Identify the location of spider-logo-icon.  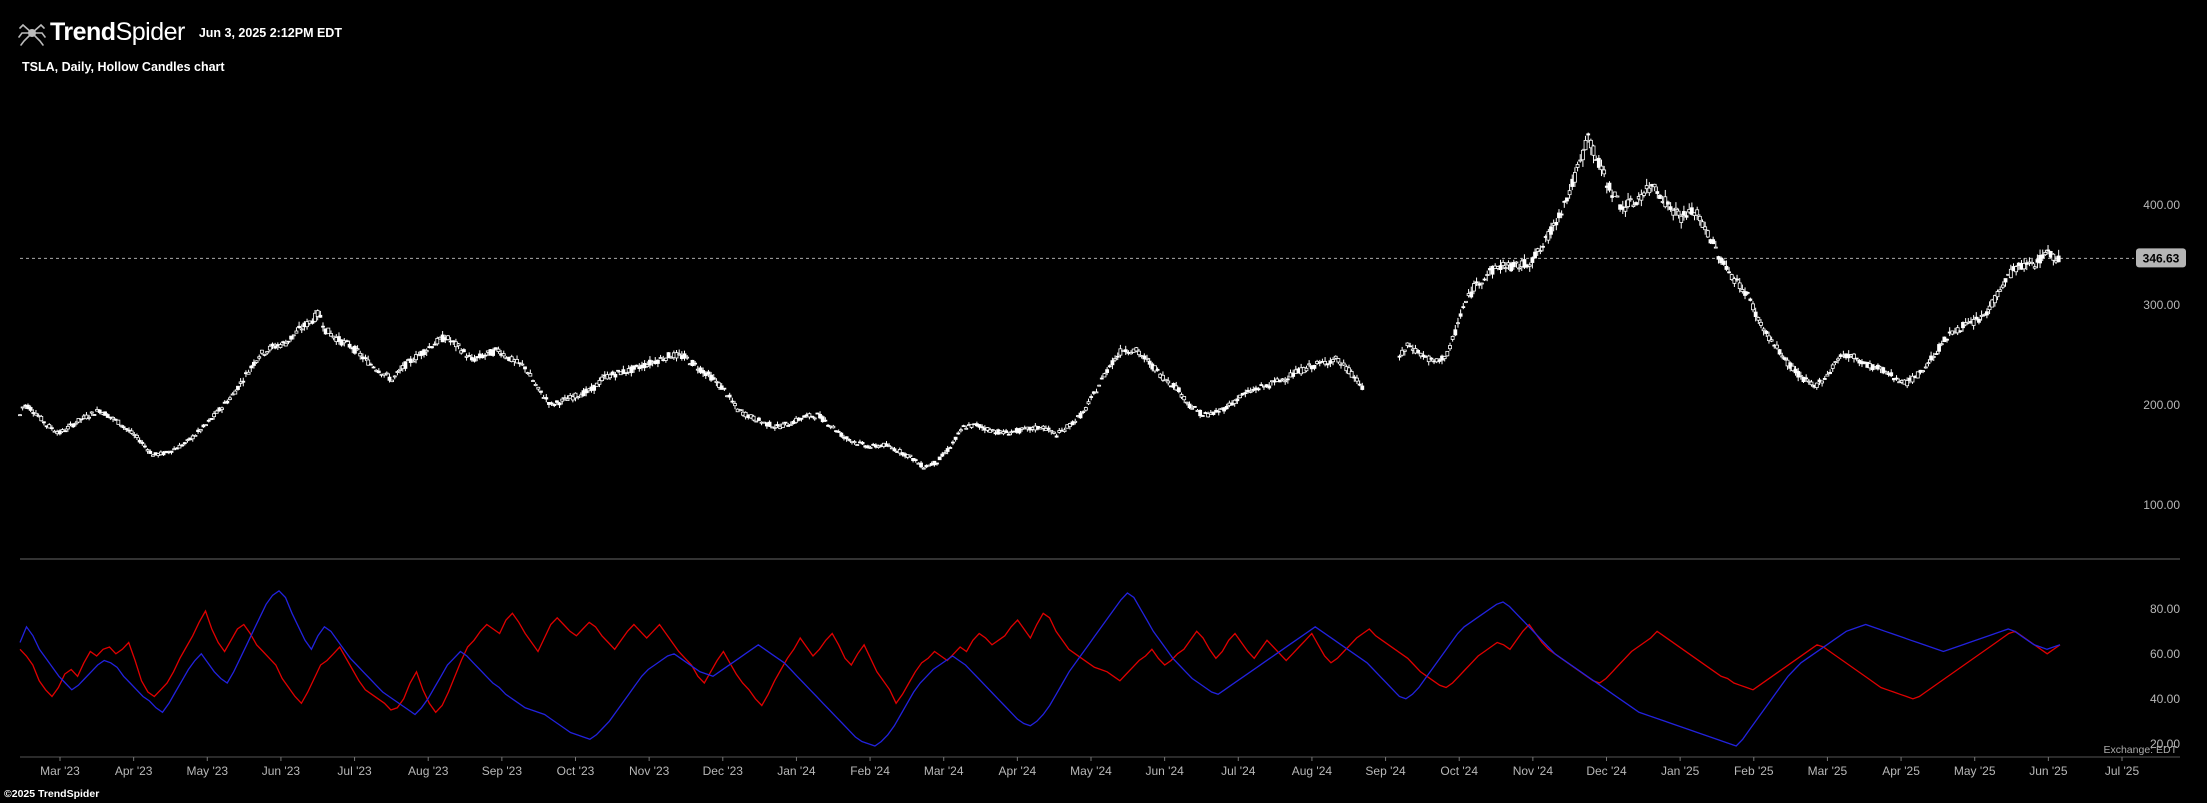
(32, 34).